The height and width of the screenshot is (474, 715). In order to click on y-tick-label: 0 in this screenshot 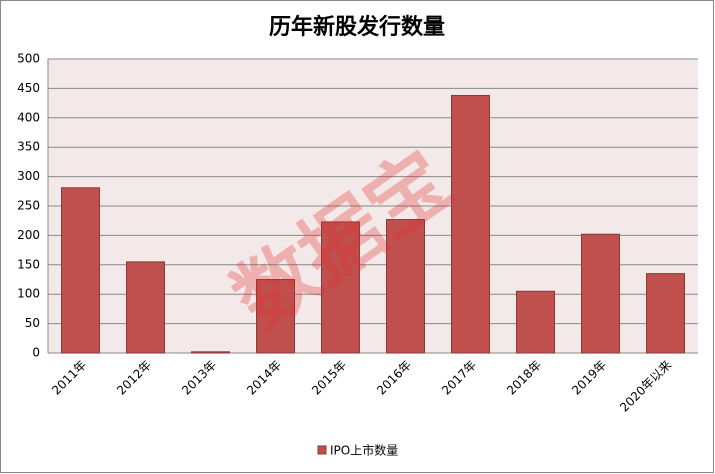, I will do `click(36, 353)`.